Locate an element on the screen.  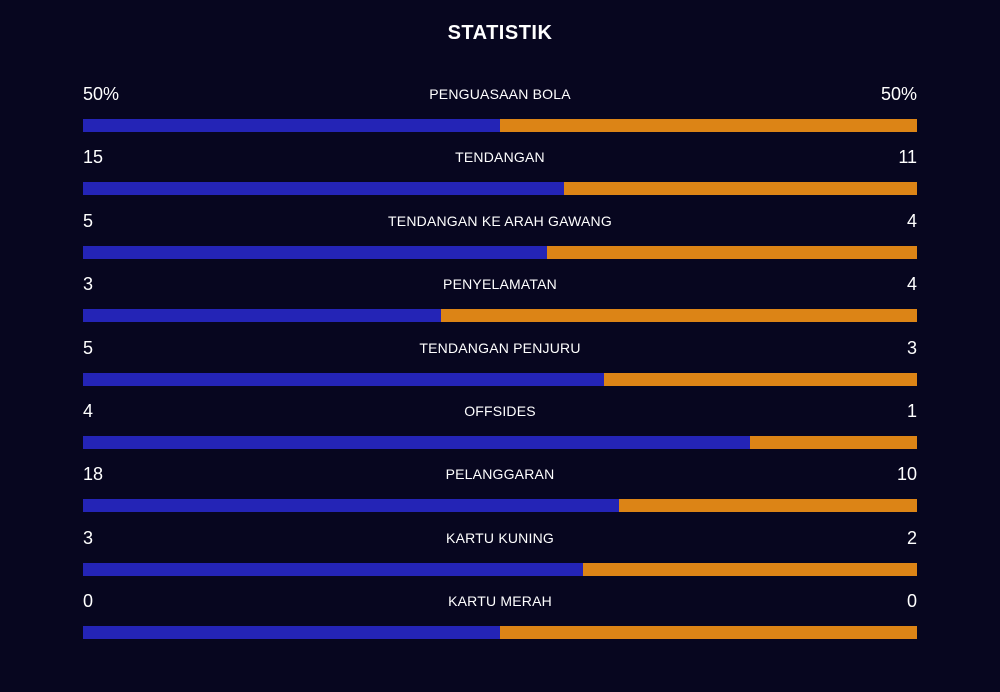
stat-row-fouls: 18 PELANGGARAN 10 is located at coordinates (500, 493).